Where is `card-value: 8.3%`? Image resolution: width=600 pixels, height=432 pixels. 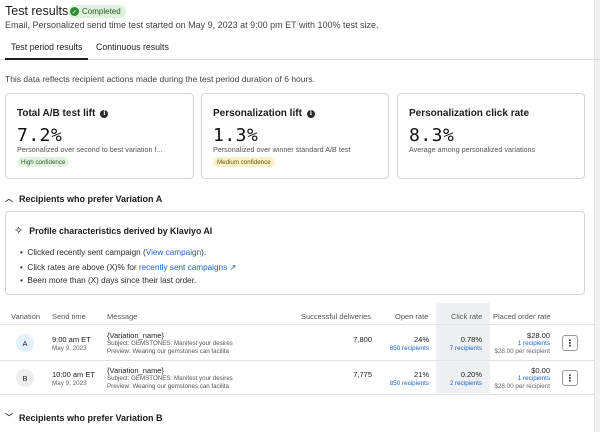
card-value: 8.3% is located at coordinates (432, 135).